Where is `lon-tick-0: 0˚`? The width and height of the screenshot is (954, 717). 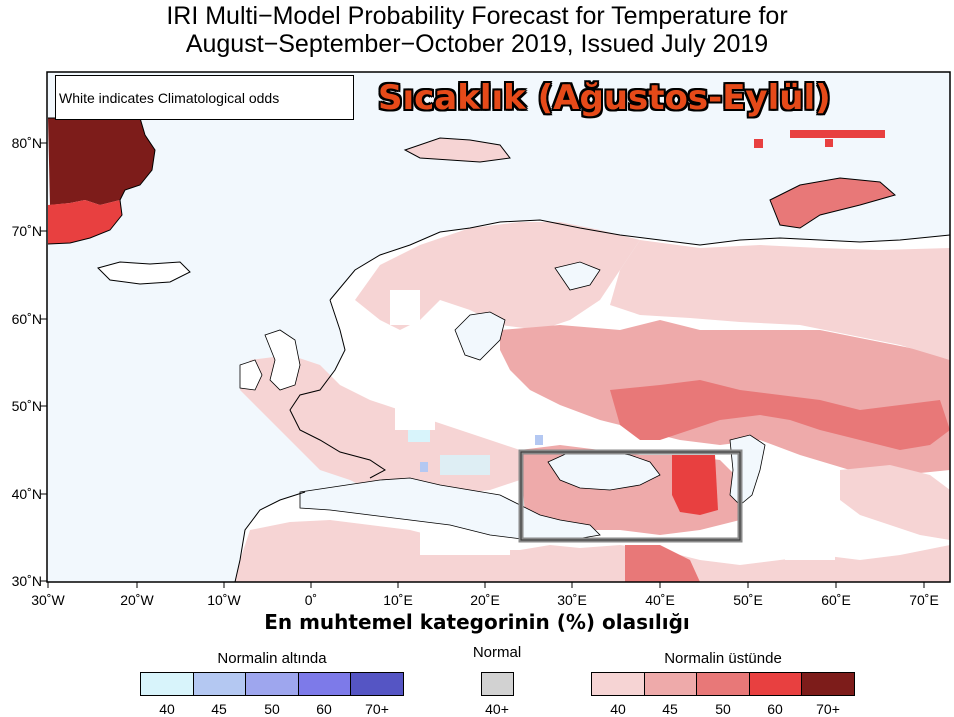 lon-tick-0: 0˚ is located at coordinates (311, 600).